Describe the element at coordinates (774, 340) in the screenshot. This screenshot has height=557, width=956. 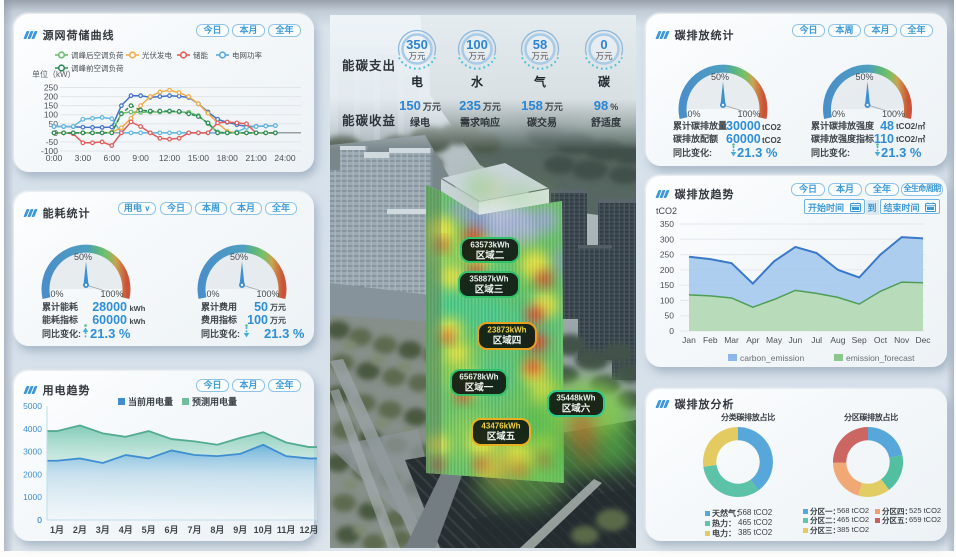
I see `svg-text: May` at that location.